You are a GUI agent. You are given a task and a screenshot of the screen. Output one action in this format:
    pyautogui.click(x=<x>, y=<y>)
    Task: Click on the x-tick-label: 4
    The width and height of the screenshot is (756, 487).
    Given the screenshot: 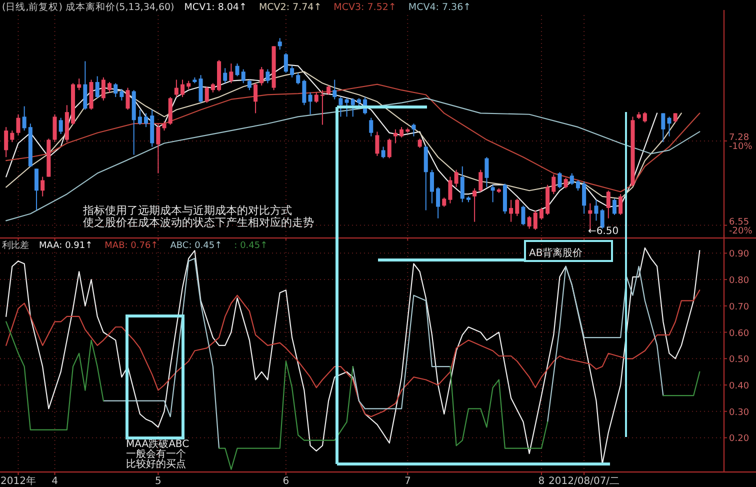 What is the action you would take?
    pyautogui.click(x=55, y=481)
    